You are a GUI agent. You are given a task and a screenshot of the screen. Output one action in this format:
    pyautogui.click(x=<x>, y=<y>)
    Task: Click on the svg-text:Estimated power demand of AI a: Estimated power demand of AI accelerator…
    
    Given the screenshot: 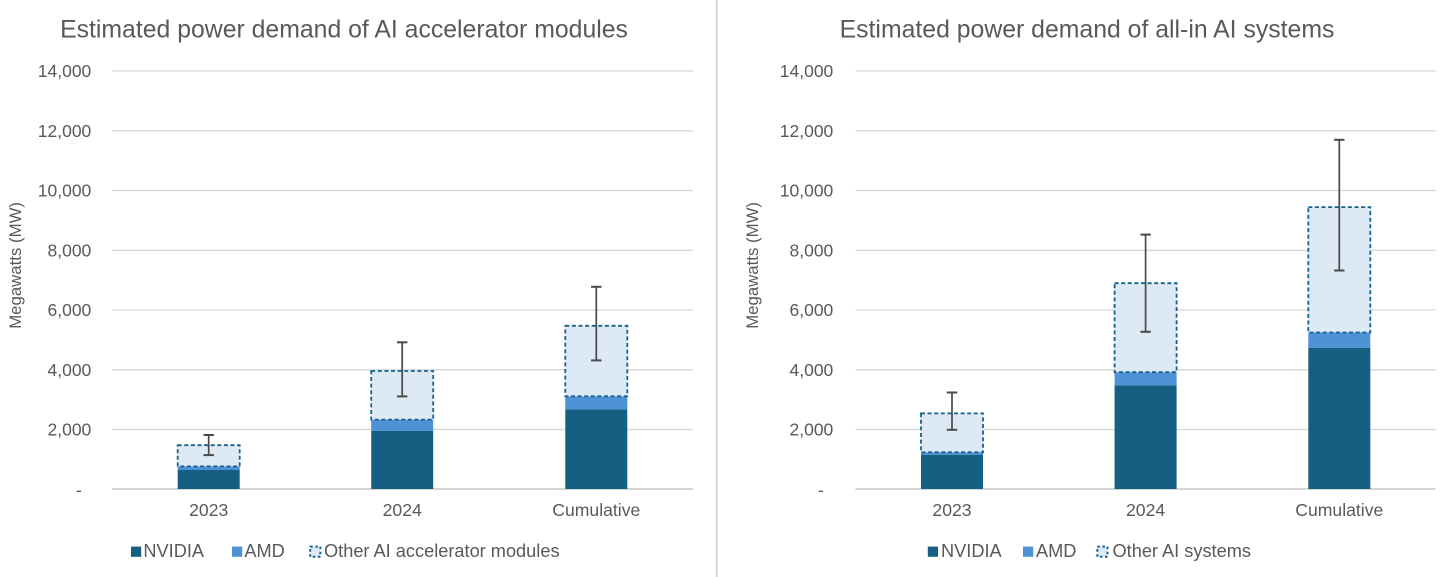 What is the action you would take?
    pyautogui.click(x=344, y=30)
    